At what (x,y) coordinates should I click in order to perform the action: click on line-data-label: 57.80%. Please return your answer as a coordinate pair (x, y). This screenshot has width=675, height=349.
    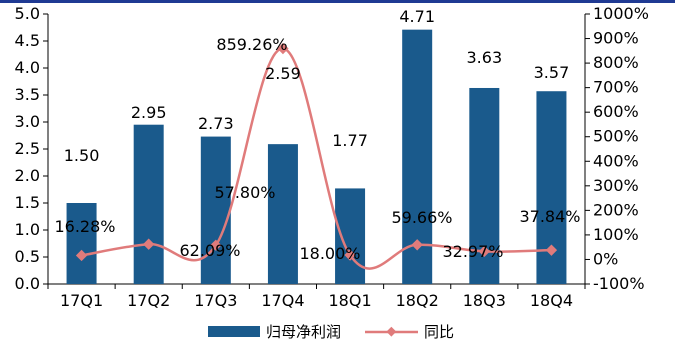
    Looking at the image, I should click on (244, 192).